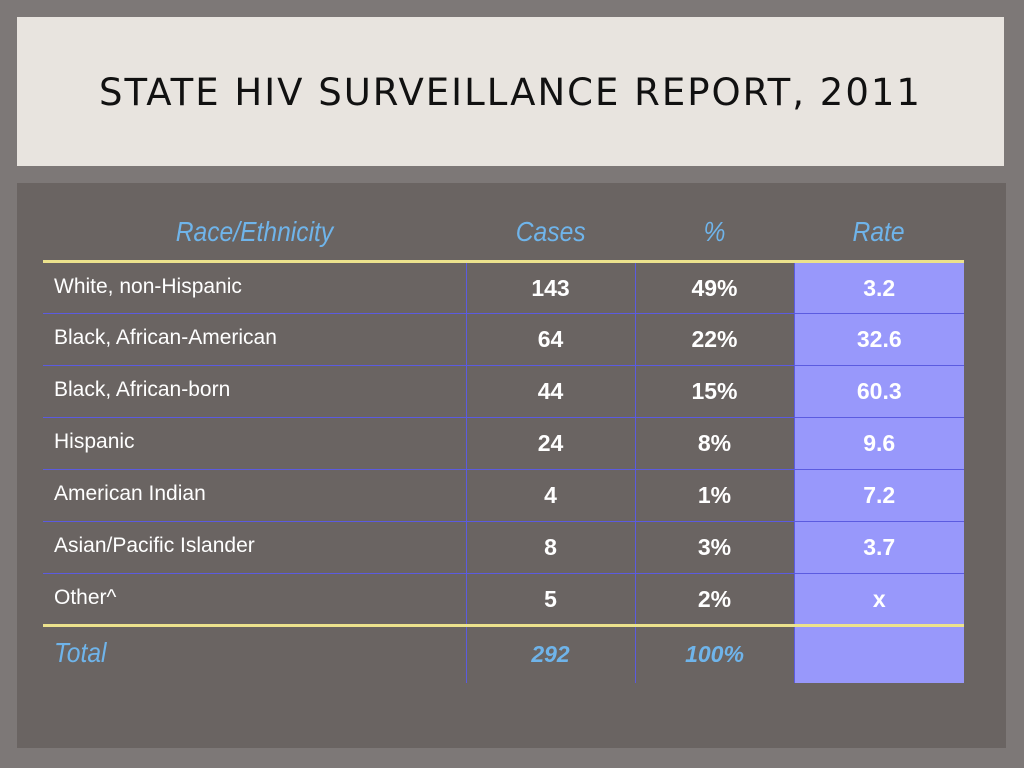 The width and height of the screenshot is (1024, 768). What do you see at coordinates (550, 654) in the screenshot?
I see `total-cases: 292` at bounding box center [550, 654].